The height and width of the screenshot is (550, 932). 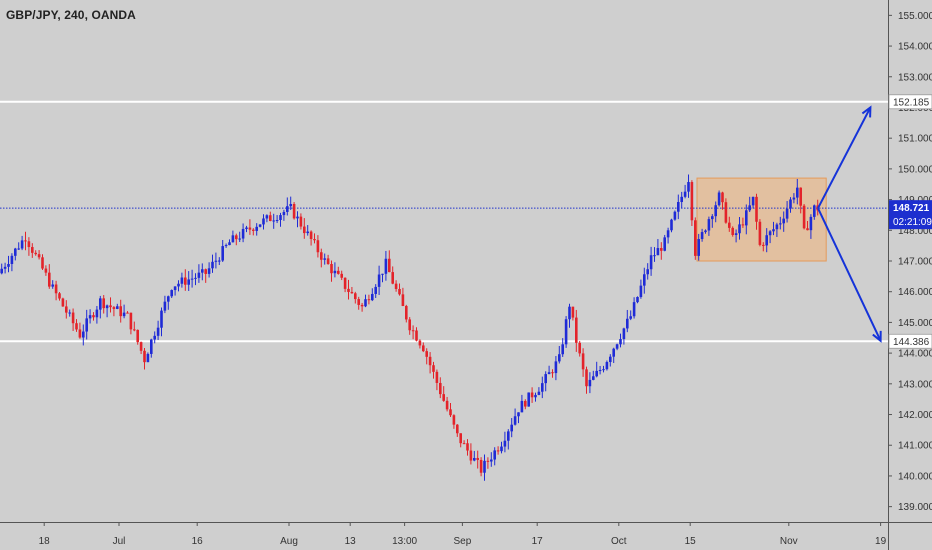 I want to click on y-tick-label: 141.000, so click(x=915, y=446).